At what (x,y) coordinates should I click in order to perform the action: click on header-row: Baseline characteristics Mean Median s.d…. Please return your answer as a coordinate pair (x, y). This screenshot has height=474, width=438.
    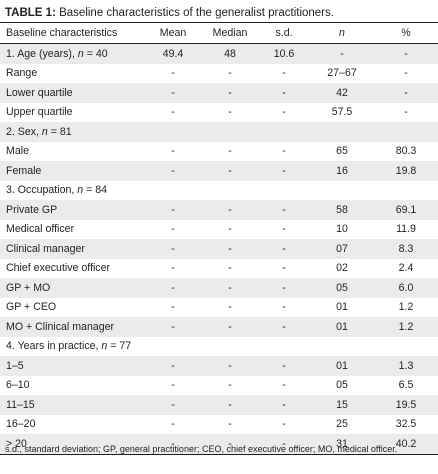
    Looking at the image, I should click on (219, 33).